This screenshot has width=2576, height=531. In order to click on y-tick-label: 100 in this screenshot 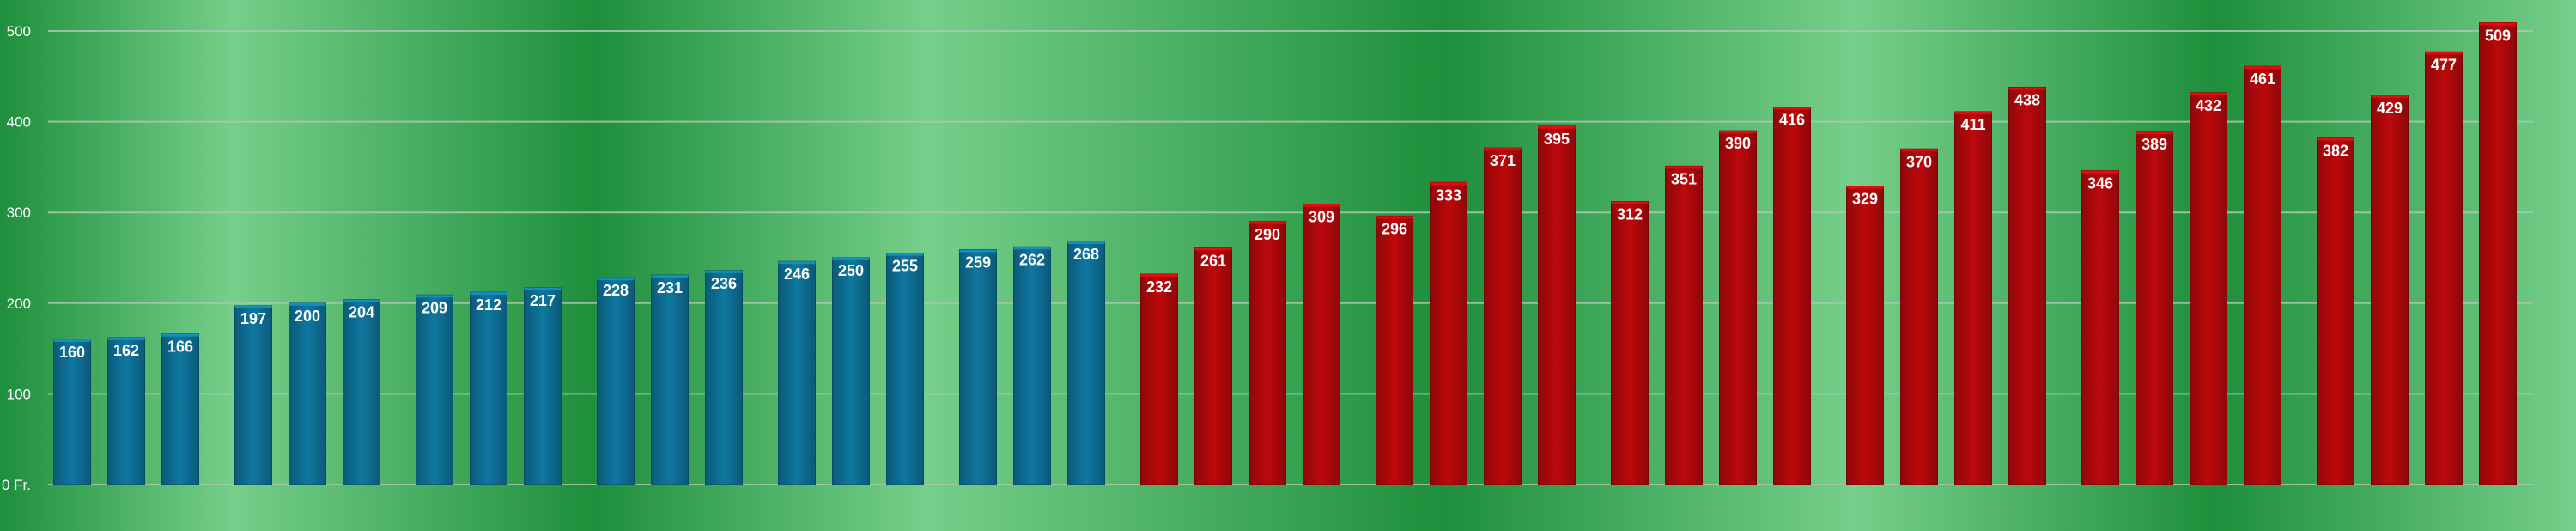, I will do `click(19, 394)`.